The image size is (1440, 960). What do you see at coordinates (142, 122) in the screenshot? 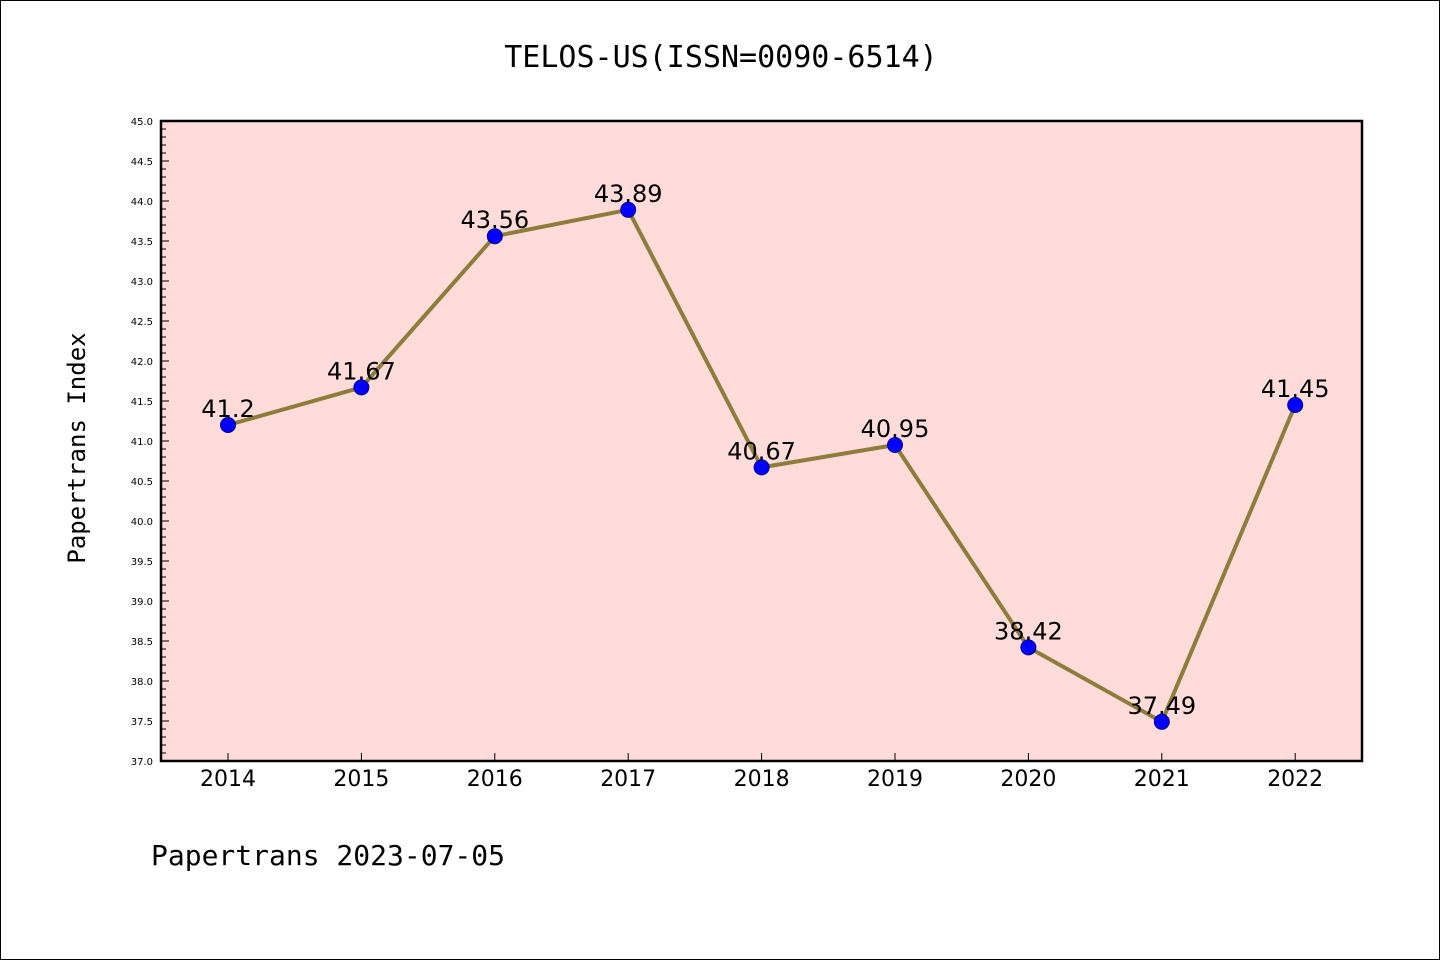
I see `y-tick-label: 45.0` at bounding box center [142, 122].